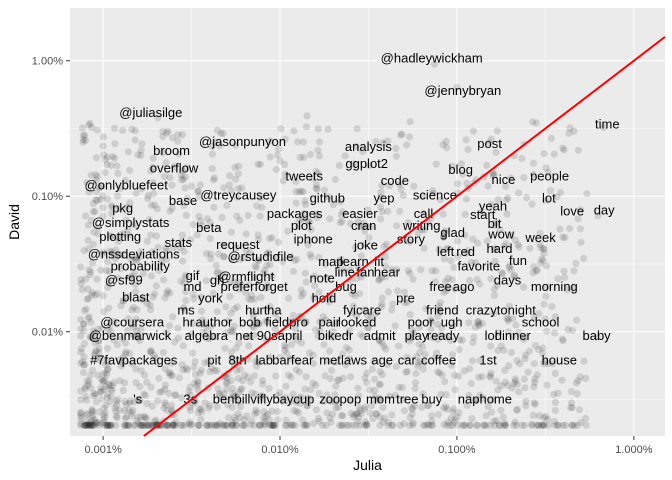 The height and width of the screenshot is (480, 672). Describe the element at coordinates (47, 197) in the screenshot. I see `y-tick-label: 0.10%` at that location.